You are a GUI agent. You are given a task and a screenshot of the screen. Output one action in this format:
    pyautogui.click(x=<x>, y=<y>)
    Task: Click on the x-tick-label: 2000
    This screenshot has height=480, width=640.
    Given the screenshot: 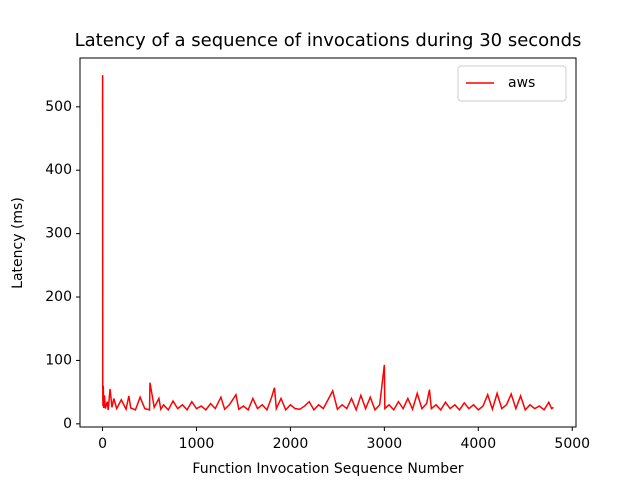 What is the action you would take?
    pyautogui.click(x=291, y=444)
    